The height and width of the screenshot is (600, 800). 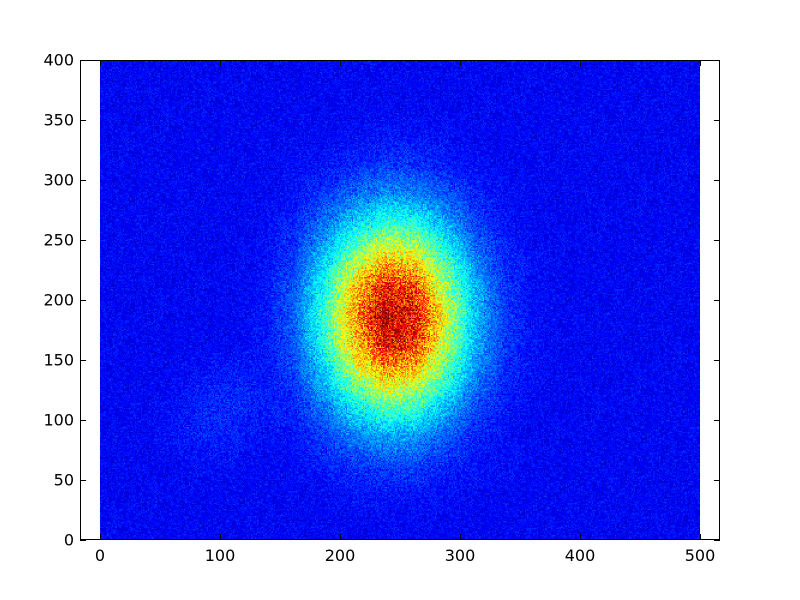 What do you see at coordinates (58, 300) in the screenshot?
I see `y-tick-label: 200` at bounding box center [58, 300].